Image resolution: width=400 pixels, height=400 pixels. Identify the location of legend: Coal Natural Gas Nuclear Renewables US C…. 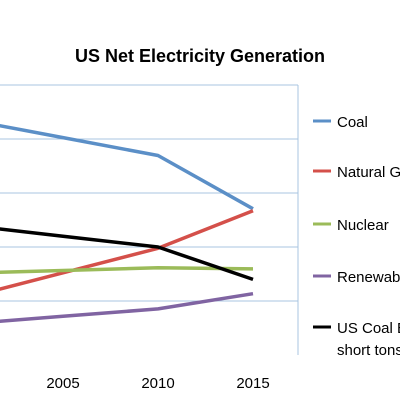
(356, 236).